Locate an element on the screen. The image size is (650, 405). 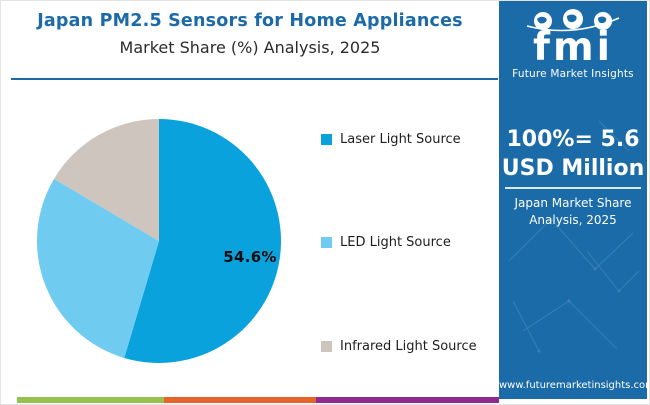
legend-swatch-laser is located at coordinates (326, 139).